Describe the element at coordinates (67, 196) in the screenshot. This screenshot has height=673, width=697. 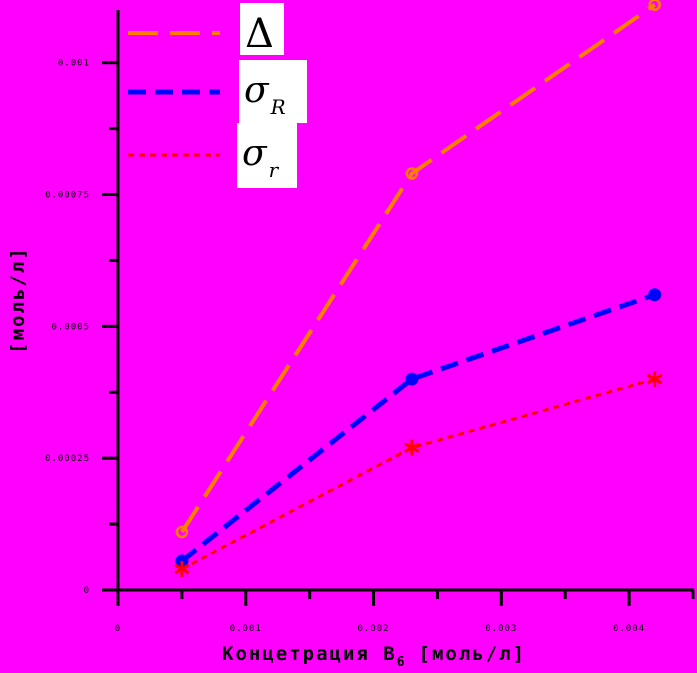
I see `y-tick-label: 0.00075` at that location.